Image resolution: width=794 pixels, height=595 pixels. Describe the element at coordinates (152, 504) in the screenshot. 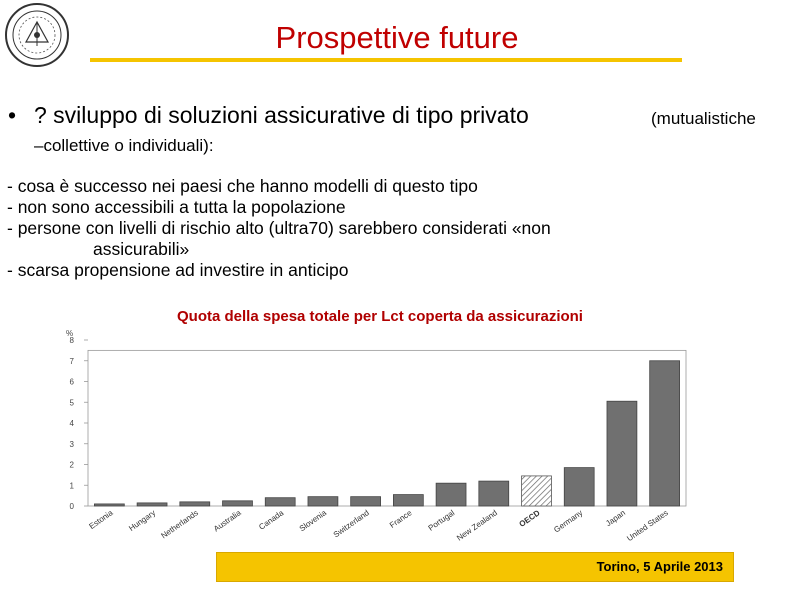

I see `bar-hungary` at that location.